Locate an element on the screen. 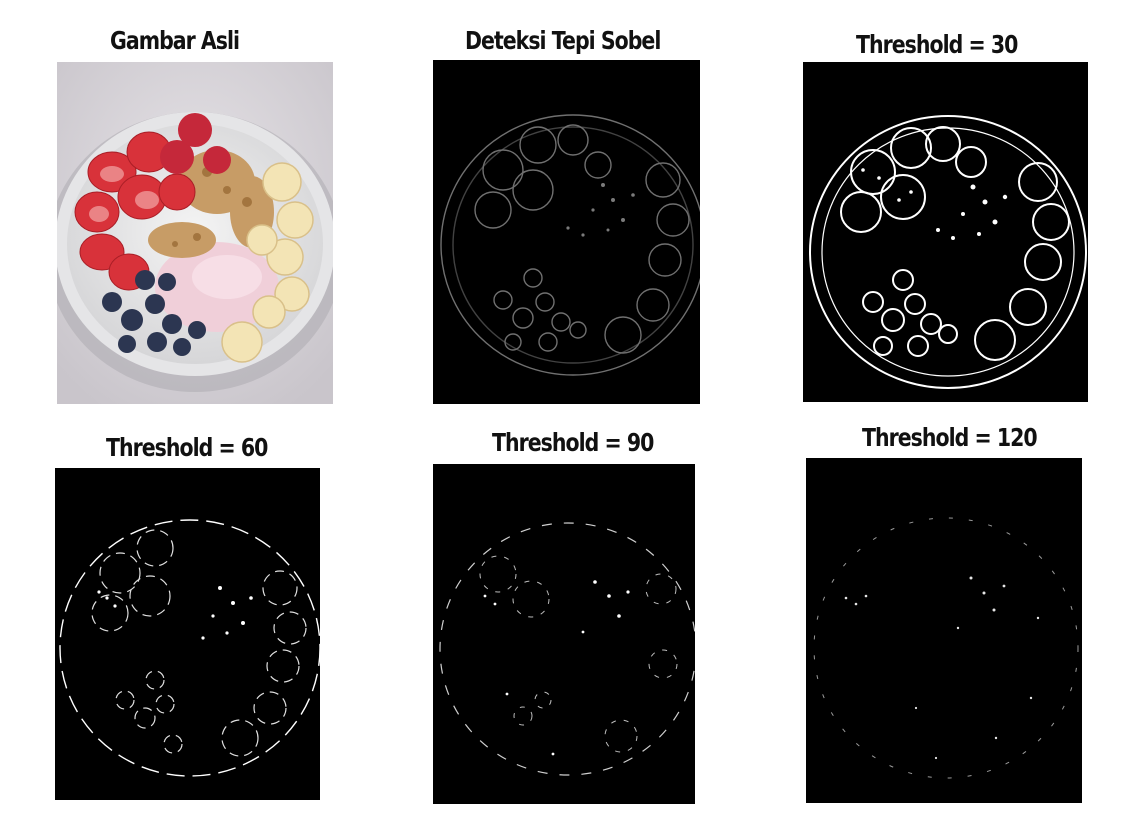  threshold-60-edge-illustration is located at coordinates (187, 634).